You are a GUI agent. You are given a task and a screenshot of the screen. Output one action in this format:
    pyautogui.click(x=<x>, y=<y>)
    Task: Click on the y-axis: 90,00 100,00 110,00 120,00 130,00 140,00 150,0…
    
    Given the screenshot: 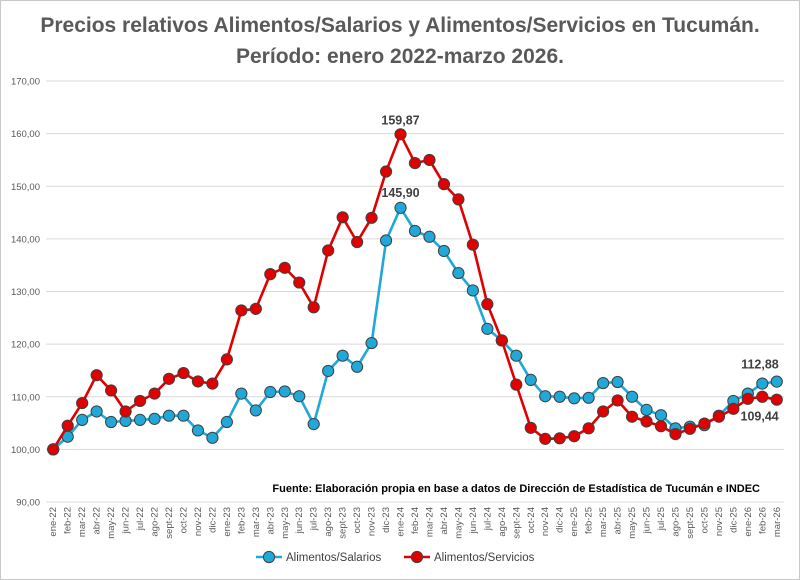 What is the action you would take?
    pyautogui.click(x=25, y=293)
    